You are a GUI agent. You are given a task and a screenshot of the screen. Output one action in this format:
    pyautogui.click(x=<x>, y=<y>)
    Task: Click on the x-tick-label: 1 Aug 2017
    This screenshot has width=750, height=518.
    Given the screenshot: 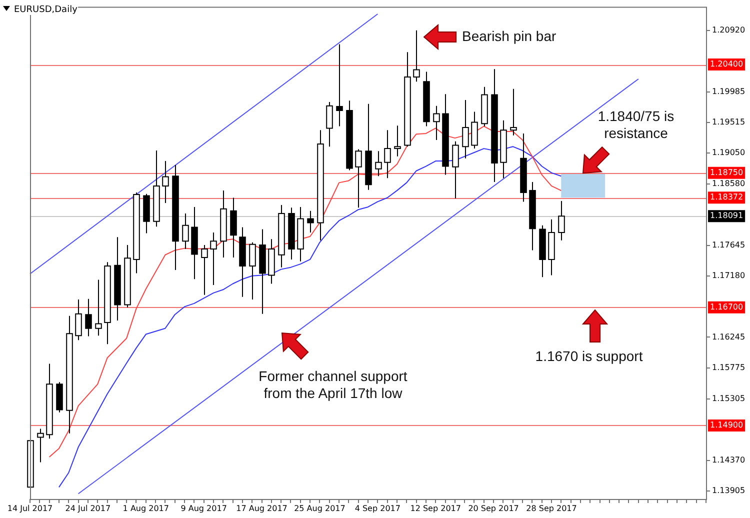 What is the action you would take?
    pyautogui.click(x=145, y=508)
    